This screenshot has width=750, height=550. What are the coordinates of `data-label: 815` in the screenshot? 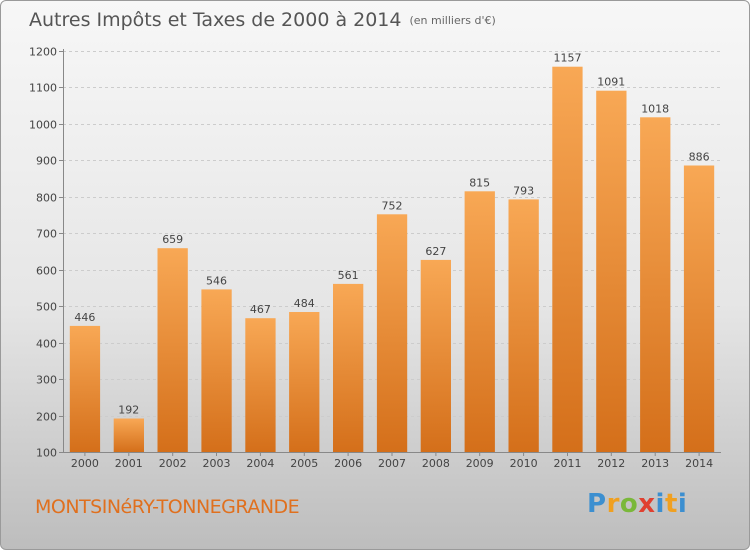 It's located at (479, 182).